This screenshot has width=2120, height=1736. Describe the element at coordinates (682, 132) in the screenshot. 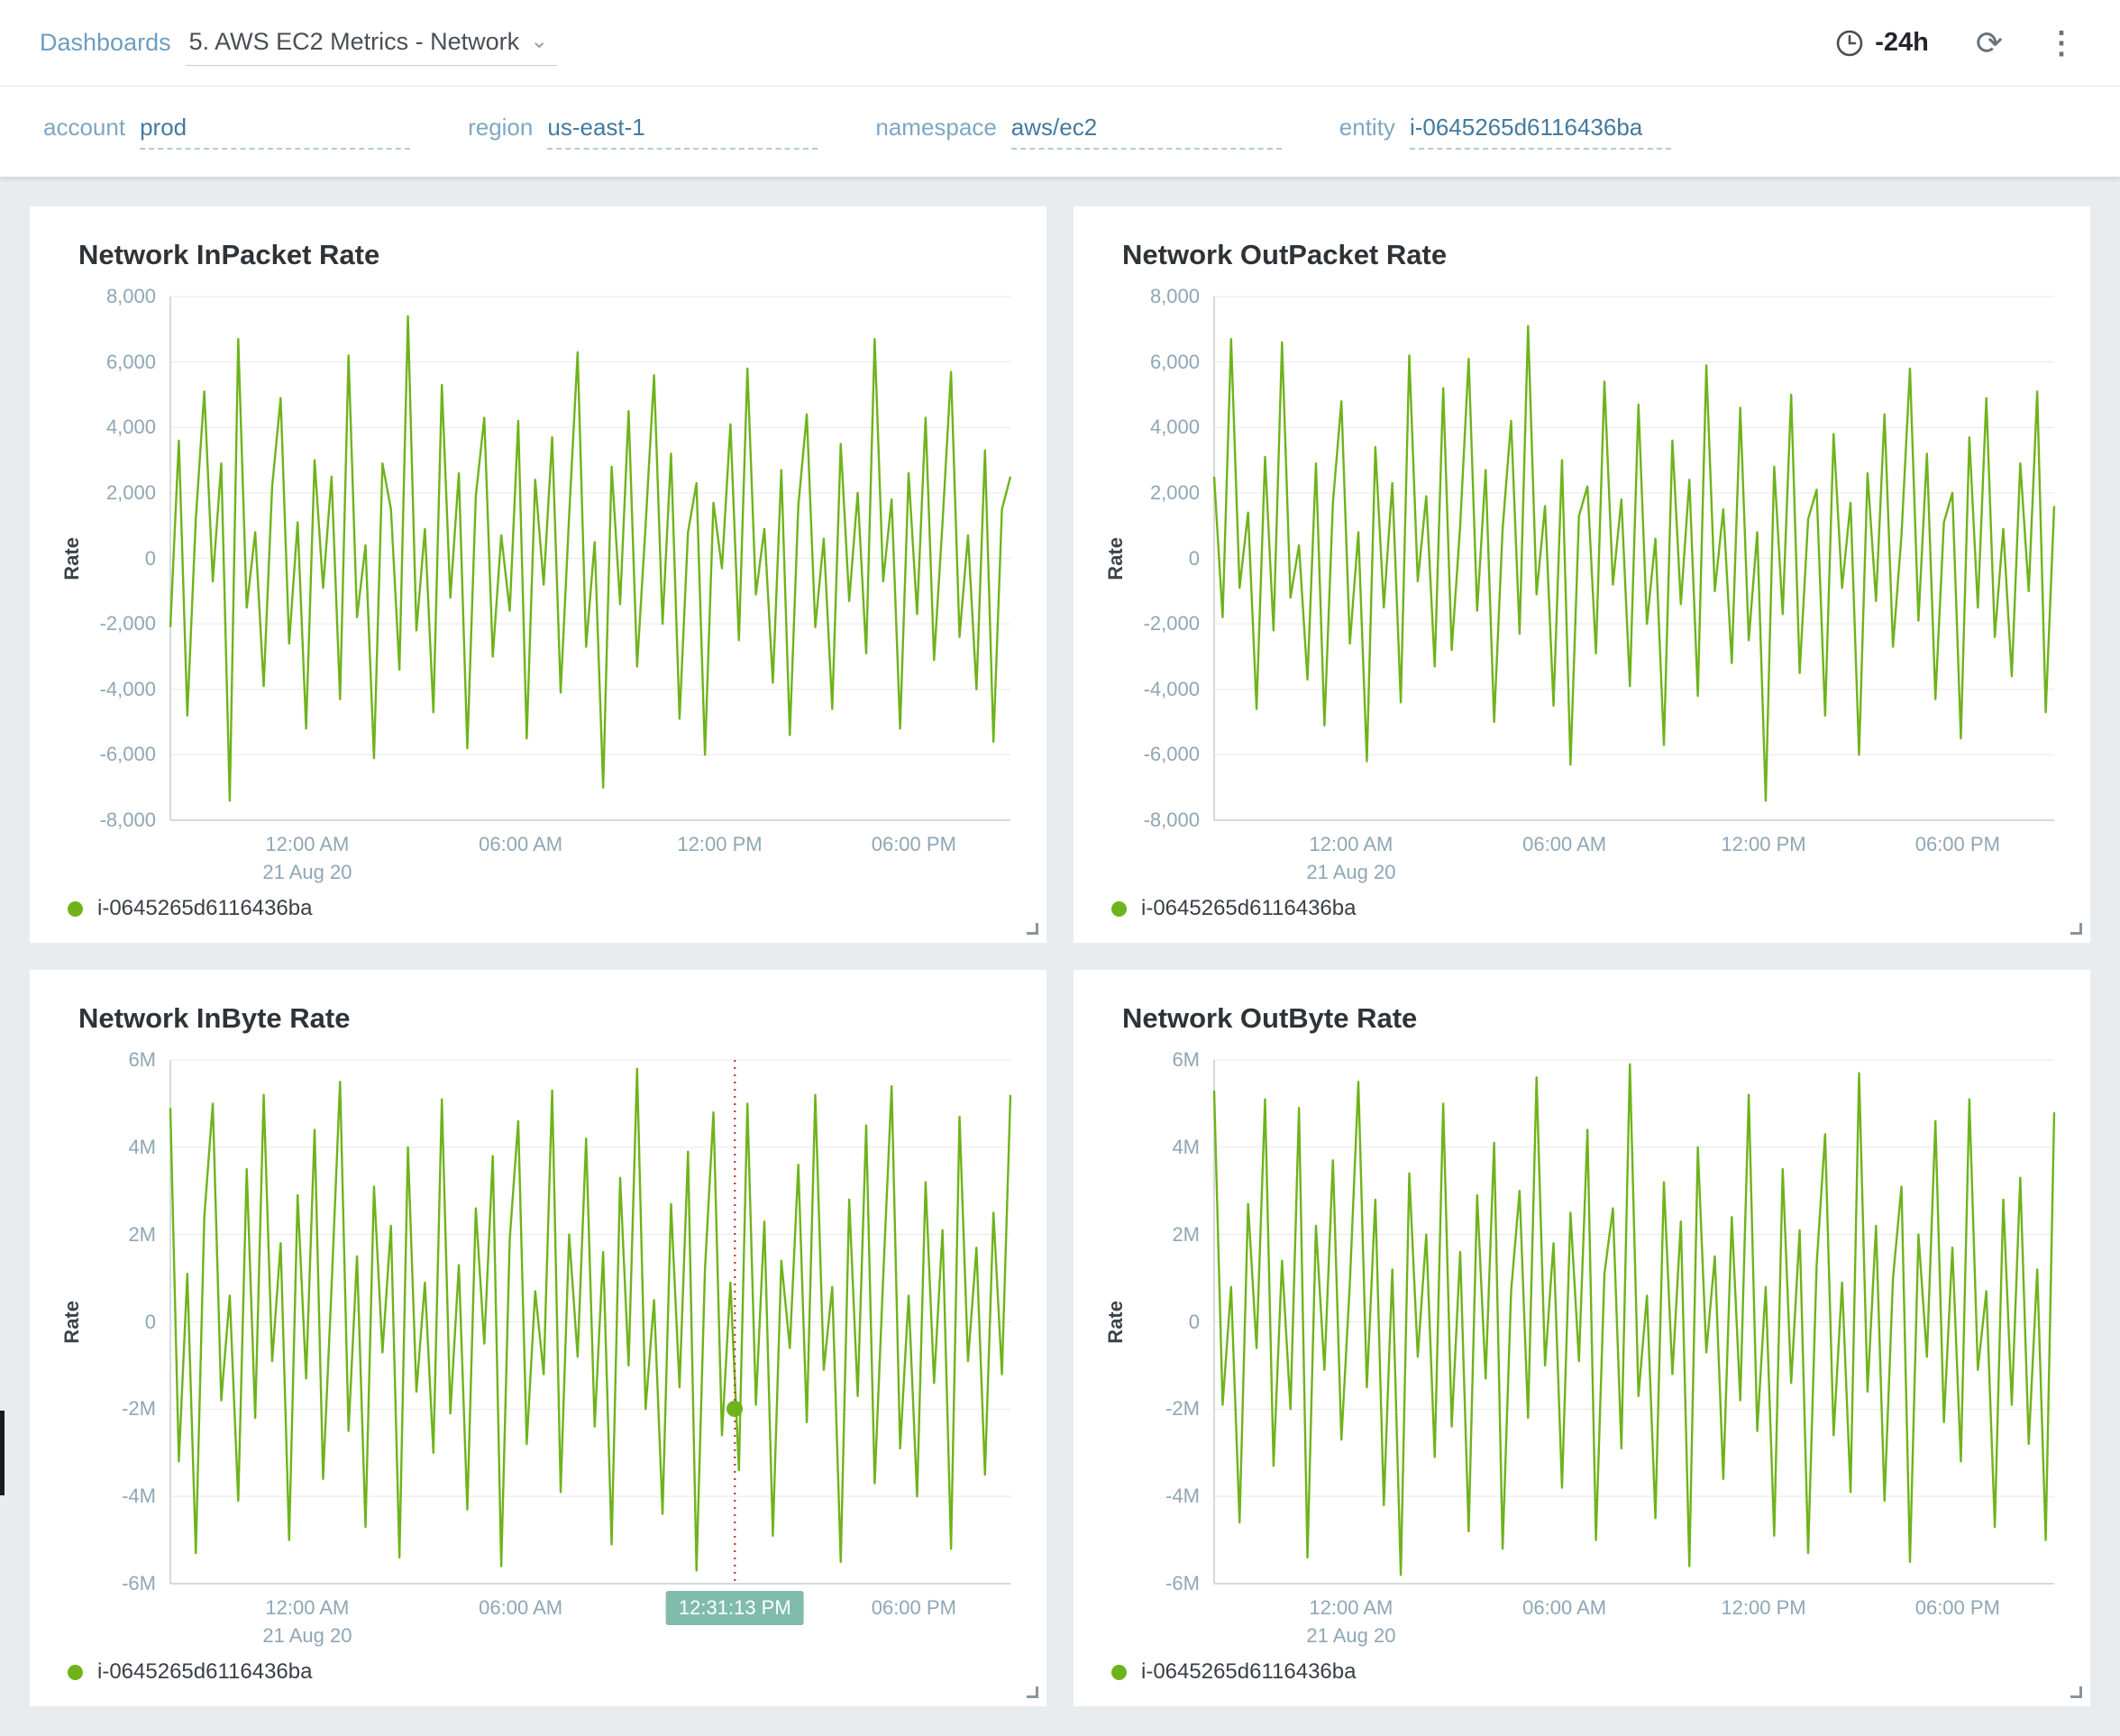

I see `filter-region-value: us-east-1` at that location.